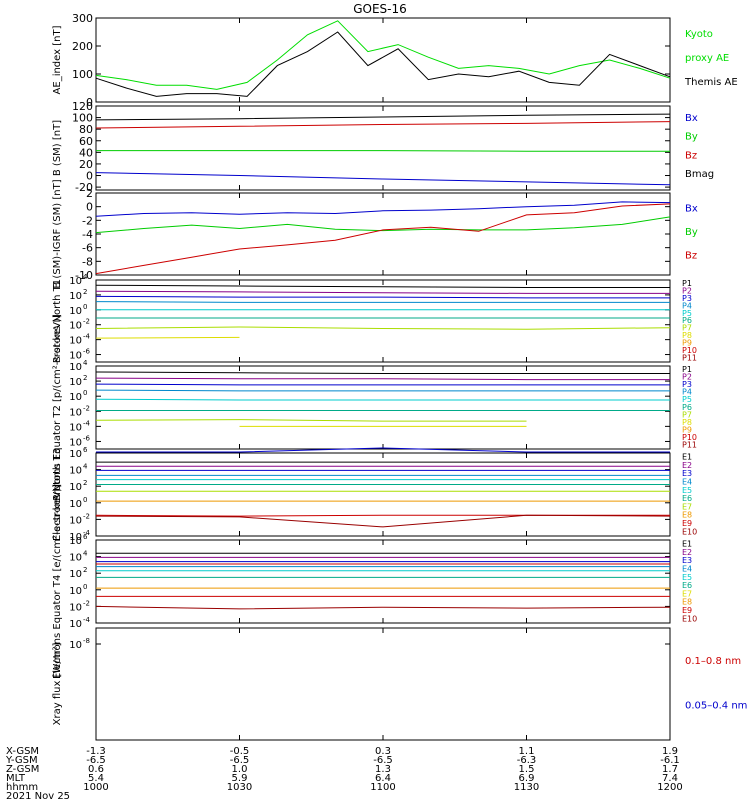 The height and width of the screenshot is (800, 750). Describe the element at coordinates (380, 9) in the screenshot. I see `figure-title: GOES-16` at that location.